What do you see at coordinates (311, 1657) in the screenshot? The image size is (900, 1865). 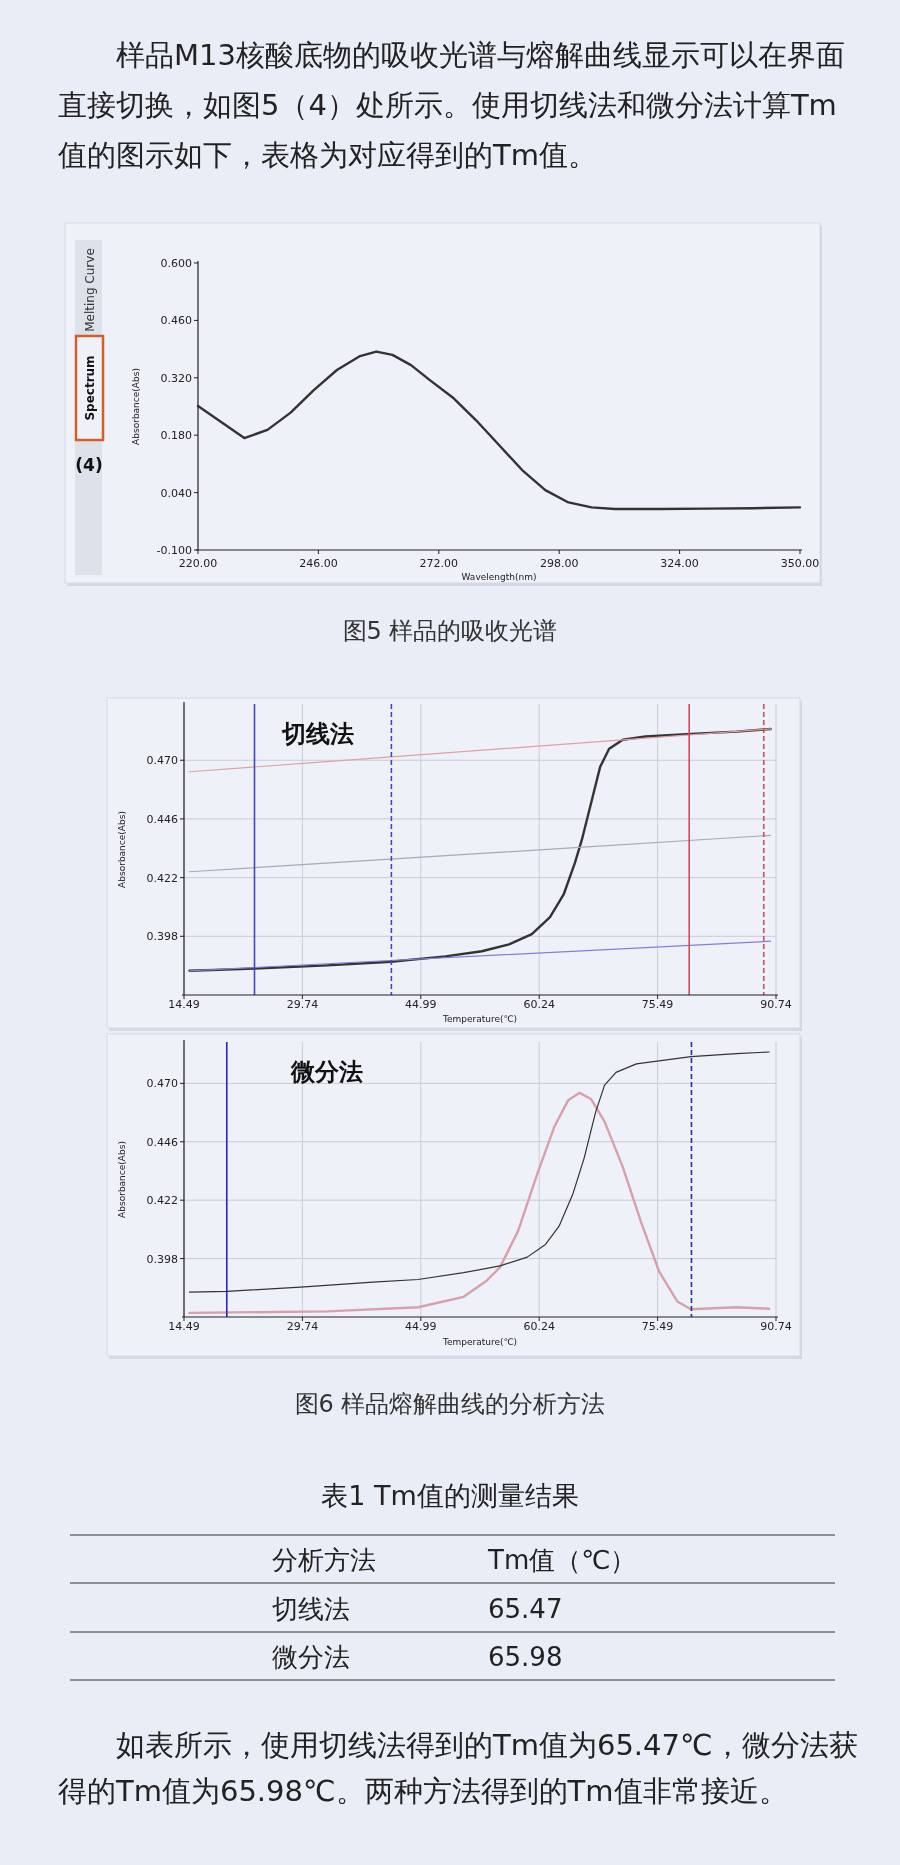 I see `category-label: 微分法` at bounding box center [311, 1657].